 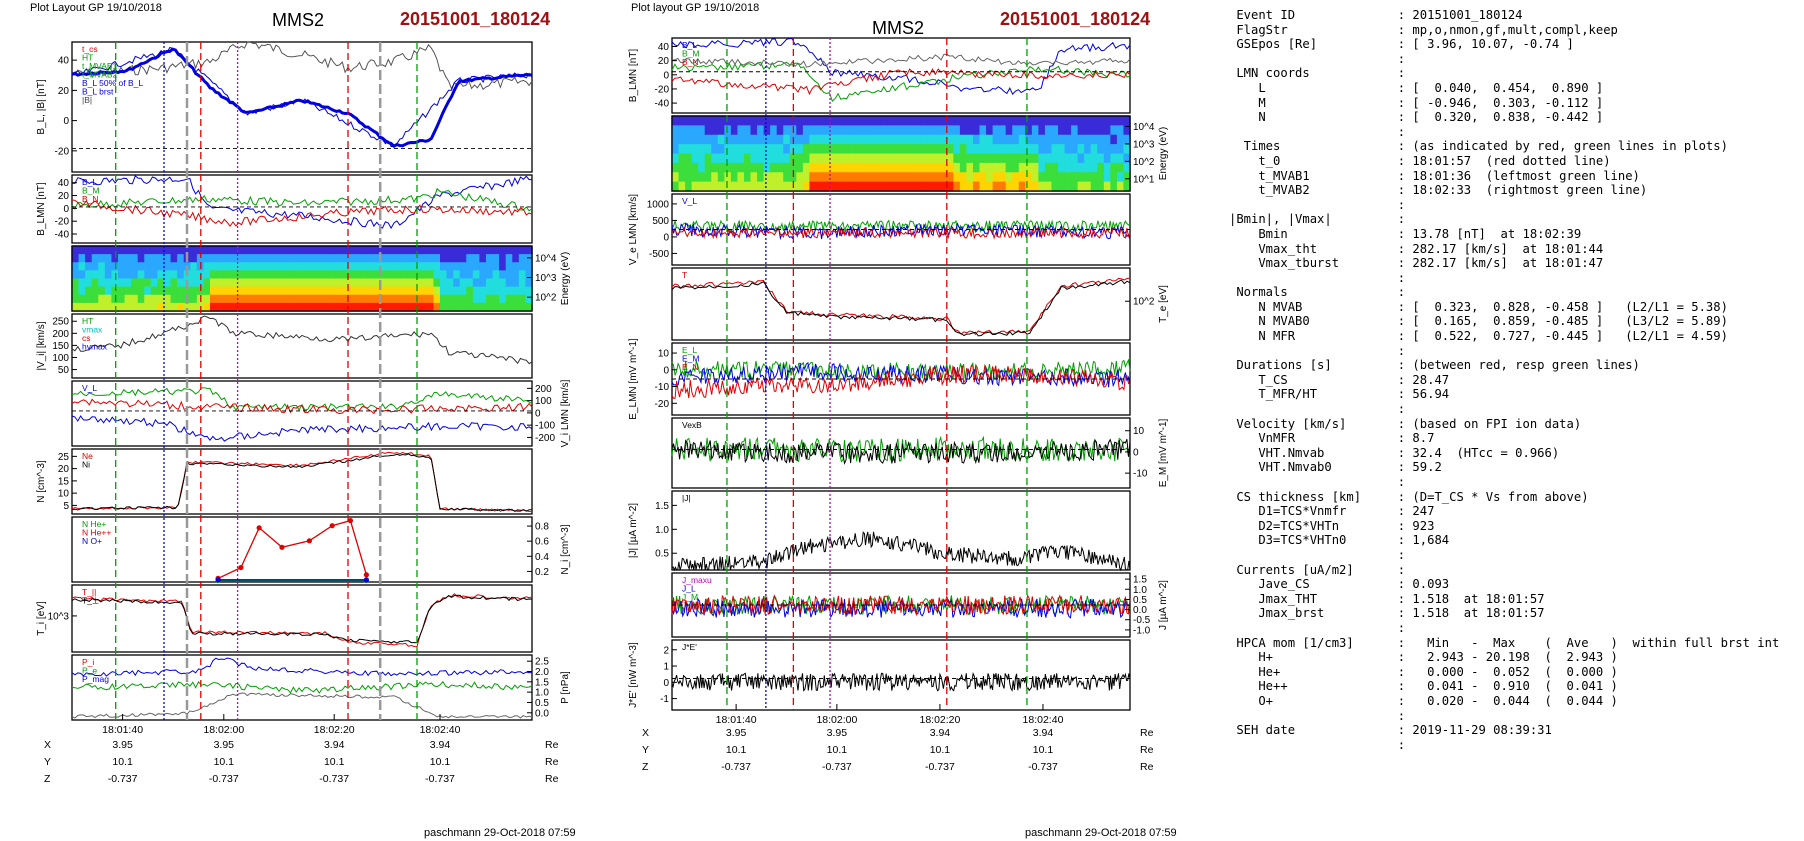 I want to click on y-tick-label: 10^2, so click(x=546, y=298).